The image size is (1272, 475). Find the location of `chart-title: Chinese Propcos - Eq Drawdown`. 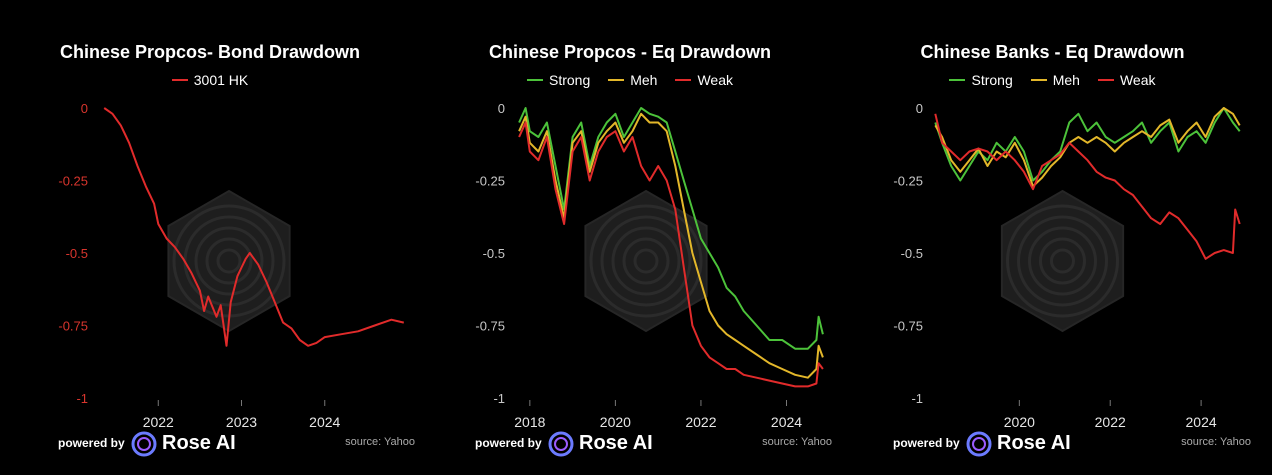

chart-title: Chinese Propcos - Eq Drawdown is located at coordinates (630, 52).